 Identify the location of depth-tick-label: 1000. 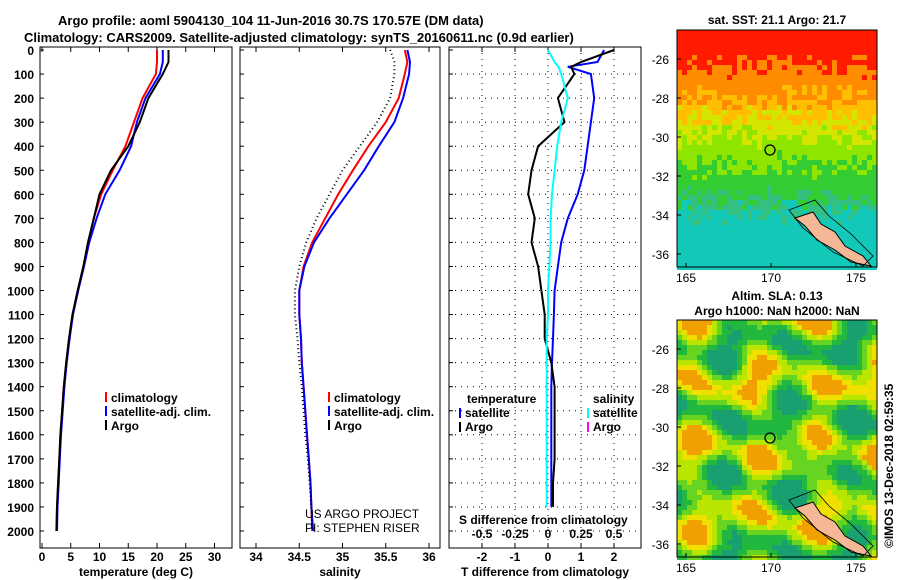
(20, 292).